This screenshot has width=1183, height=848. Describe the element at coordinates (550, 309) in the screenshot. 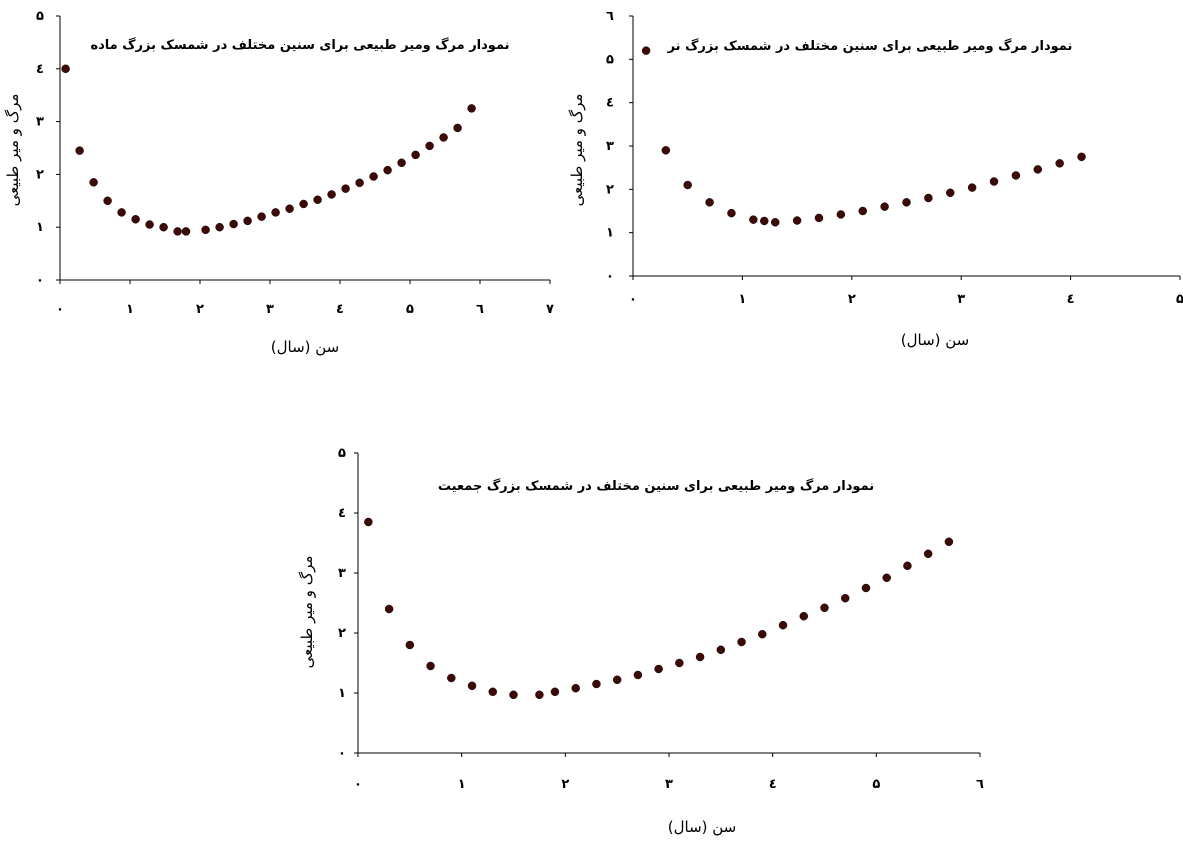

I see `x-tick-label: ۷` at that location.